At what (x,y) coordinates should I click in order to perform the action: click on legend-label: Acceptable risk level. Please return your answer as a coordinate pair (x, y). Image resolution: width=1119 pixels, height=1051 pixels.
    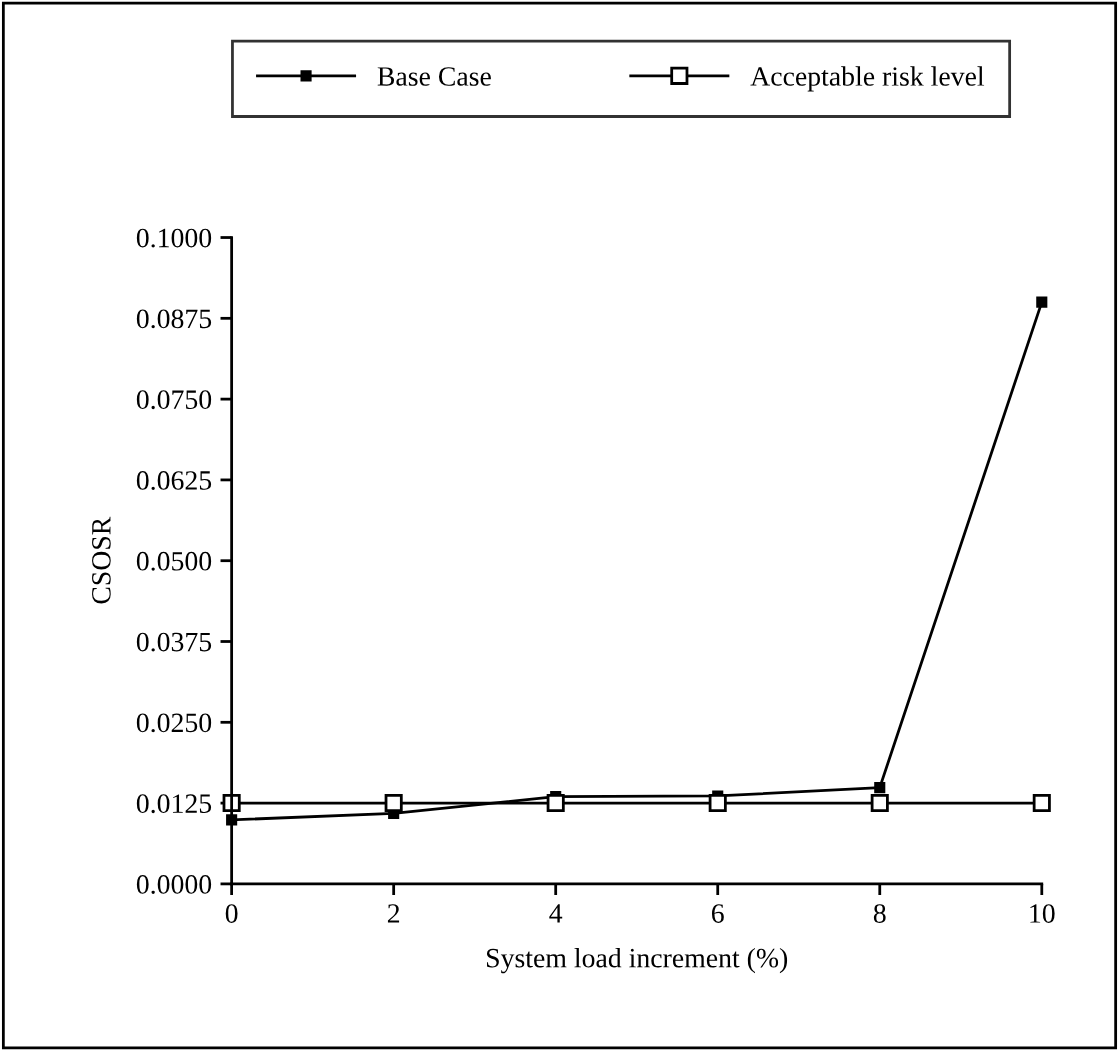
    Looking at the image, I should click on (867, 79).